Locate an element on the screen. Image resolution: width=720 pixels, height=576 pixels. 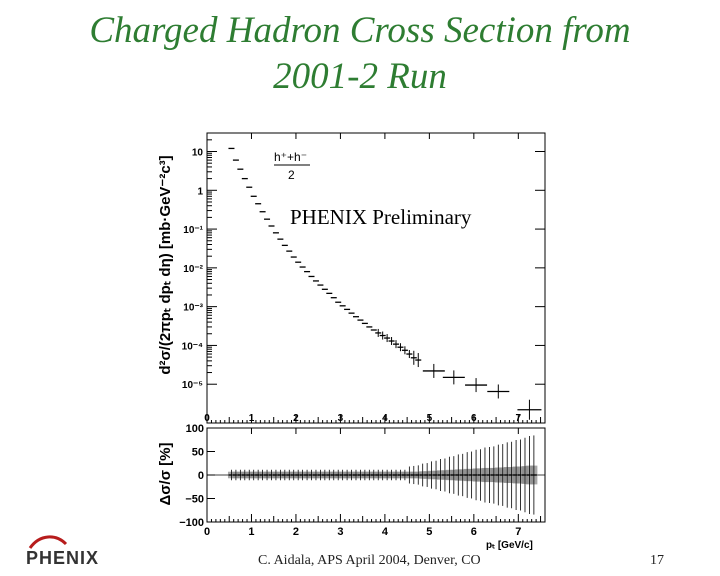
uncertainty-x-tick-label: 5 is located at coordinates (429, 532).